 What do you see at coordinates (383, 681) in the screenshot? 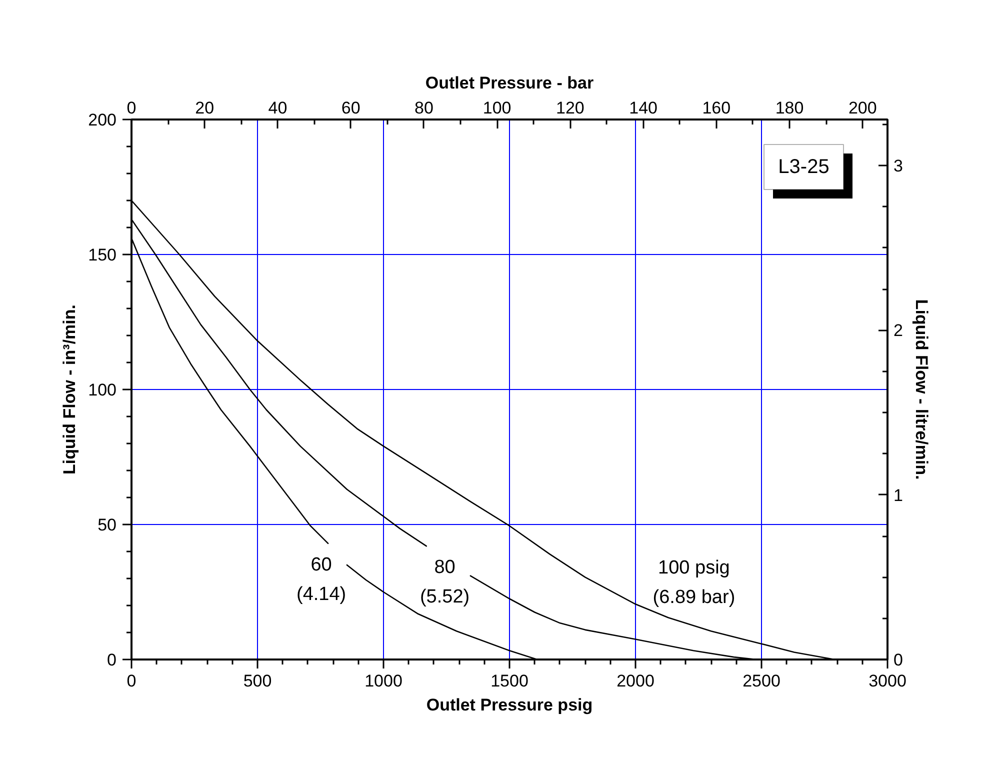
I see `x-tick-label: 1000` at bounding box center [383, 681].